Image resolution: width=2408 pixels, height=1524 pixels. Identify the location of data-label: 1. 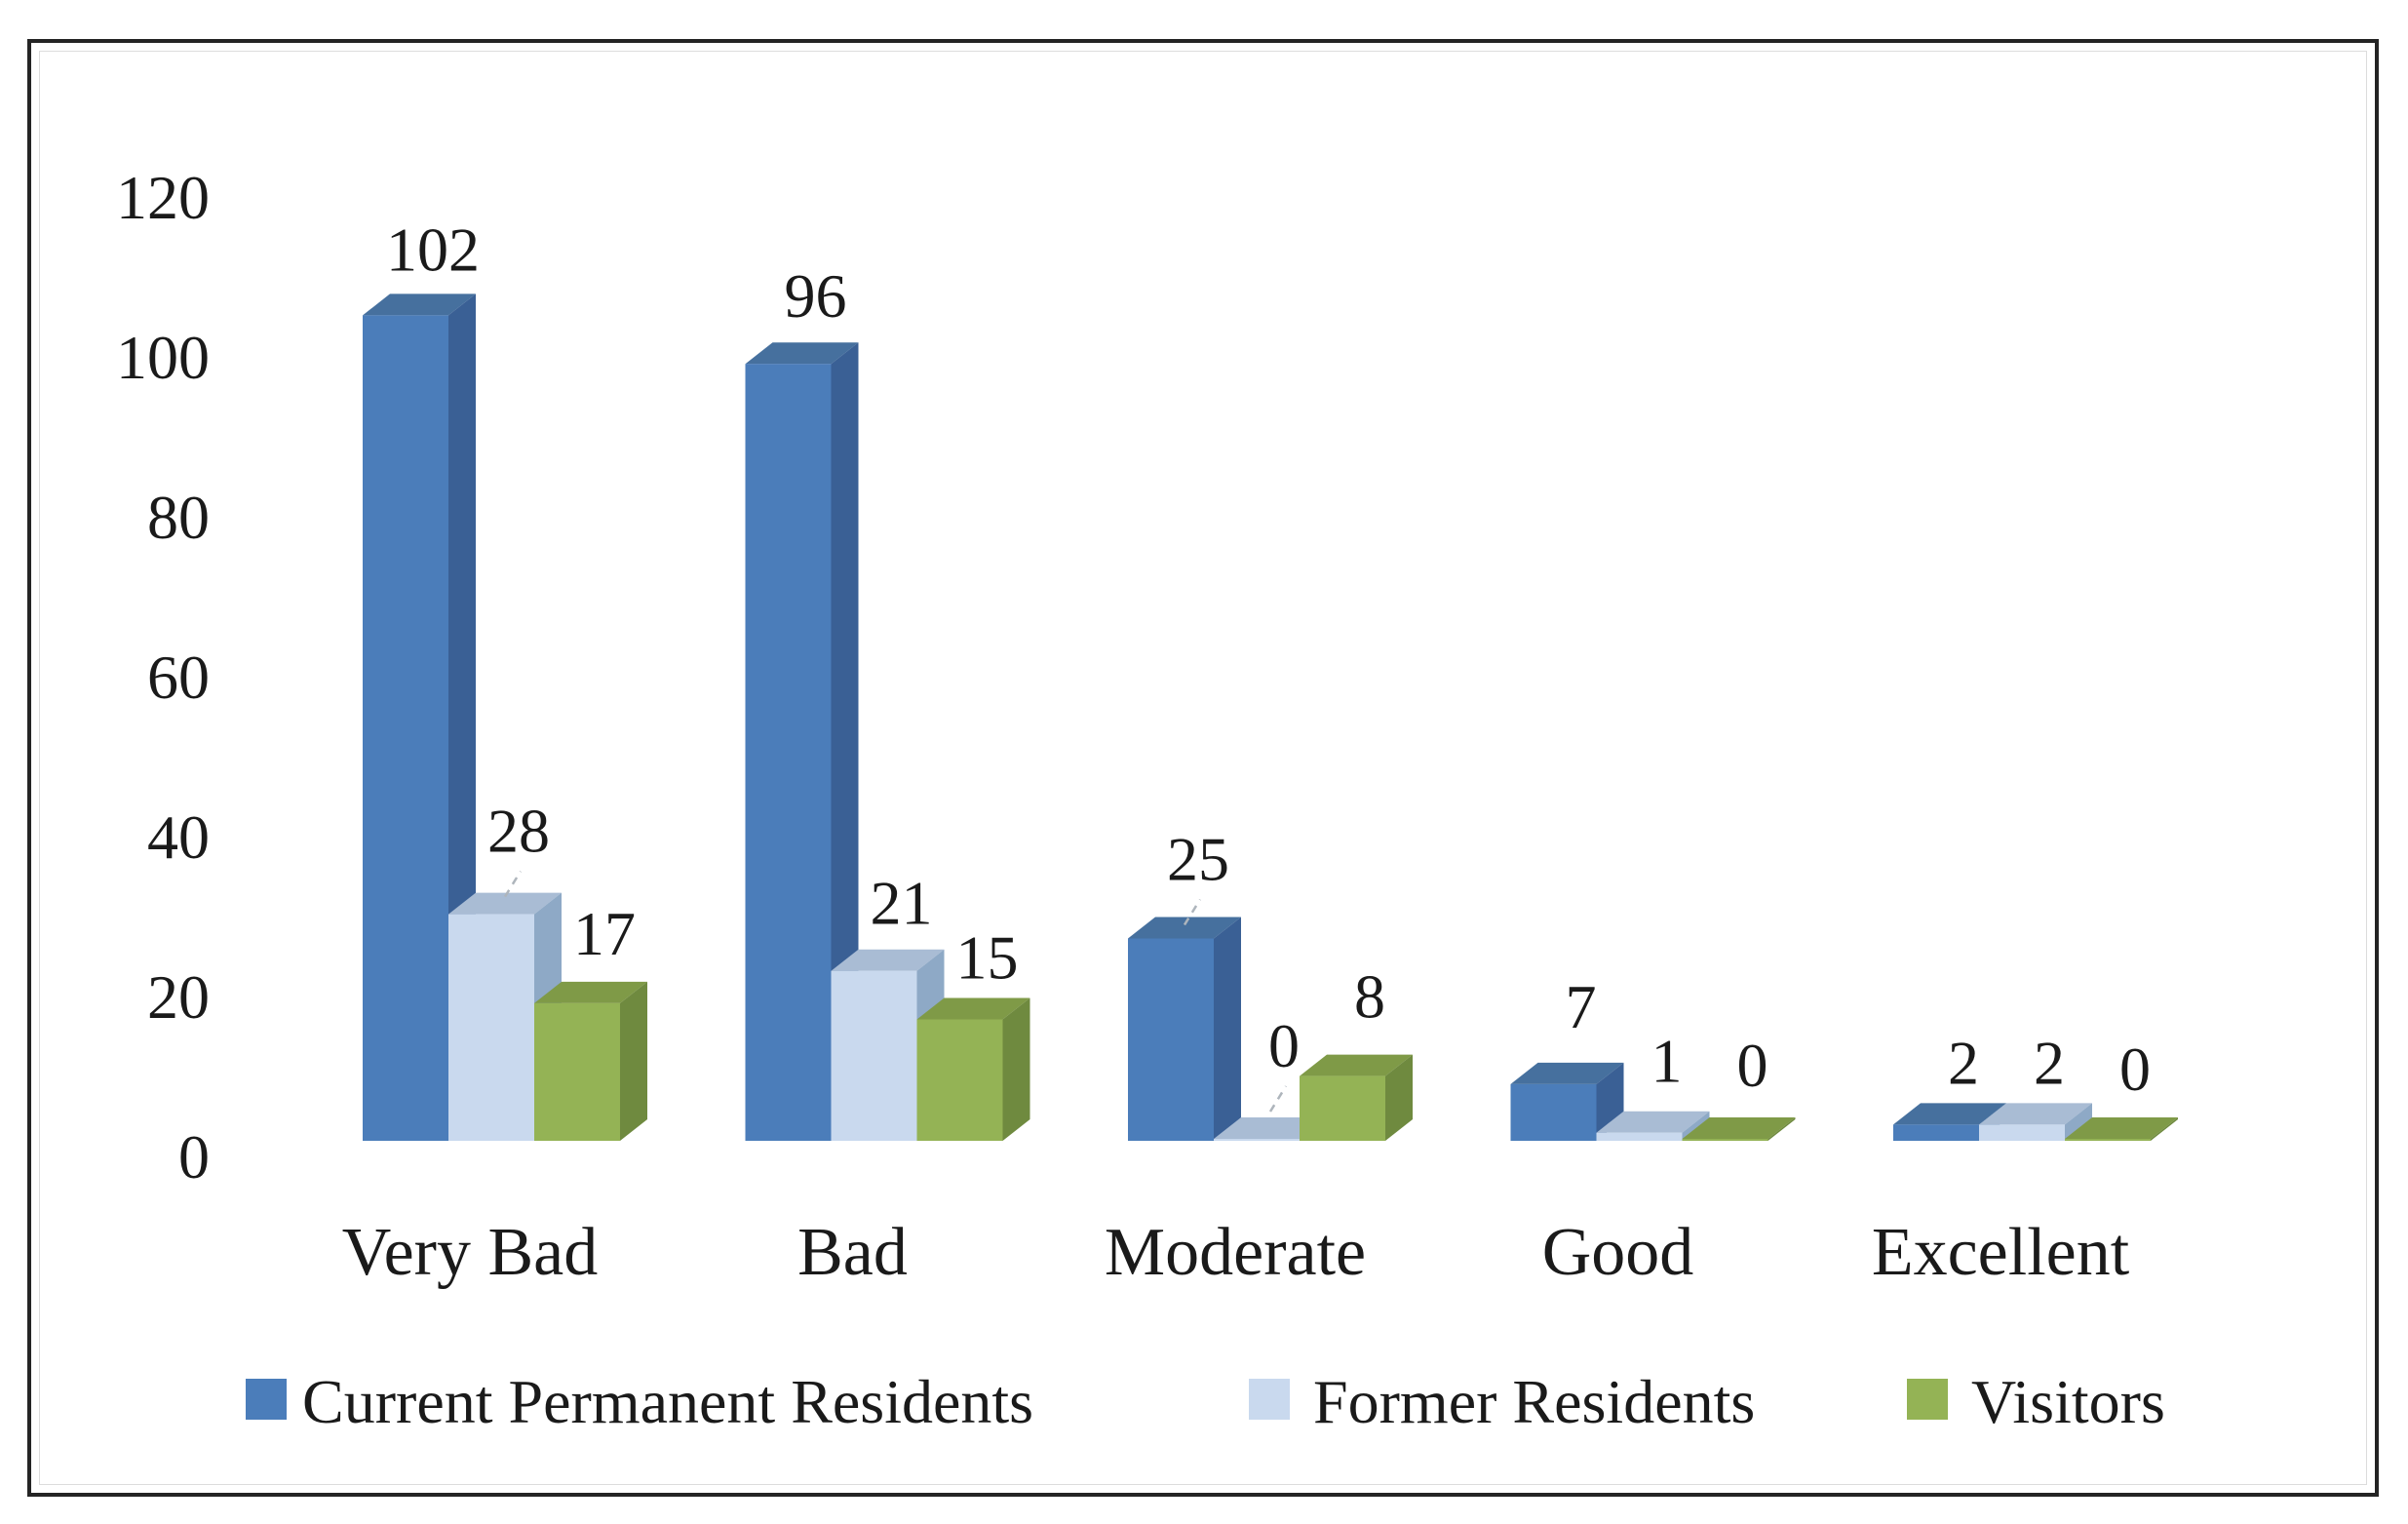
(1667, 1061).